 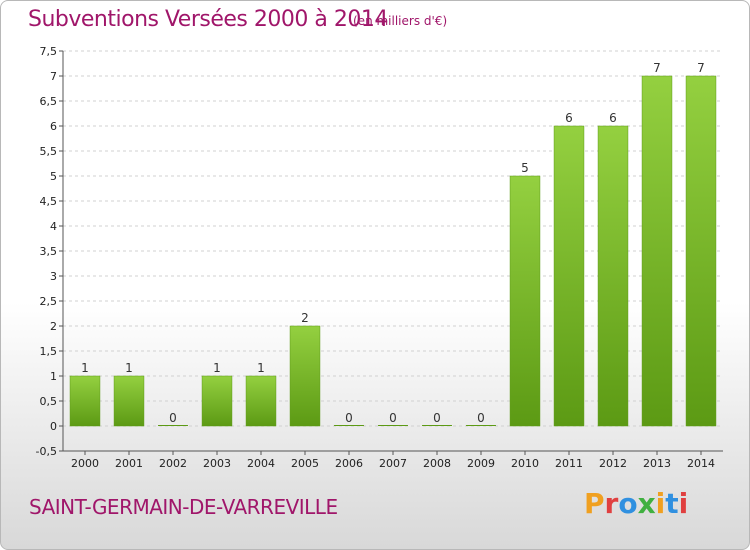 What do you see at coordinates (53, 176) in the screenshot?
I see `y-tick-label: 5` at bounding box center [53, 176].